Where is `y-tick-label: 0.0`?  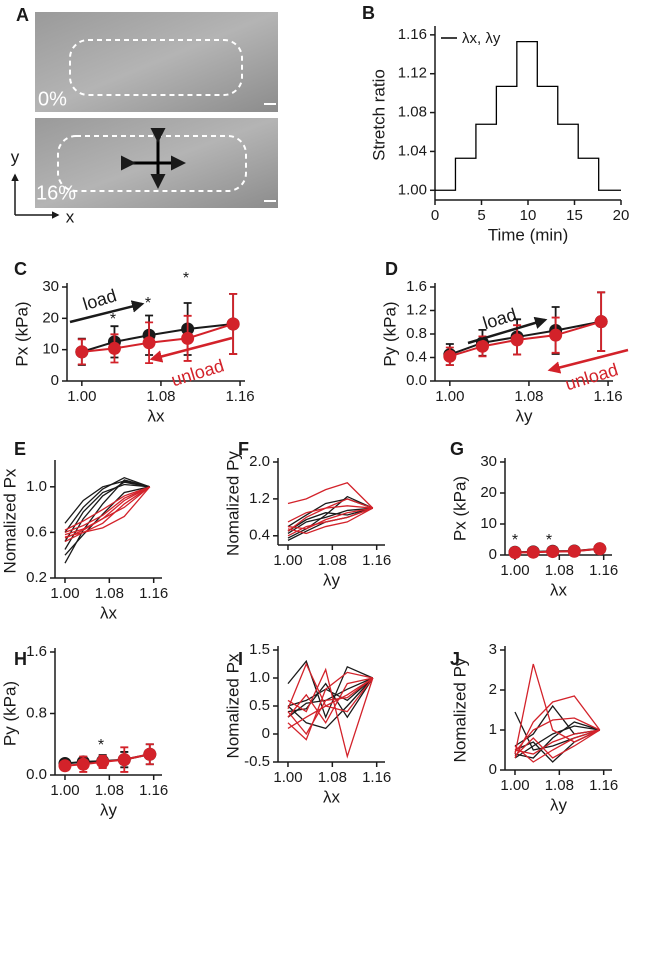
y-tick-label: 0.0 is located at coordinates (416, 380).